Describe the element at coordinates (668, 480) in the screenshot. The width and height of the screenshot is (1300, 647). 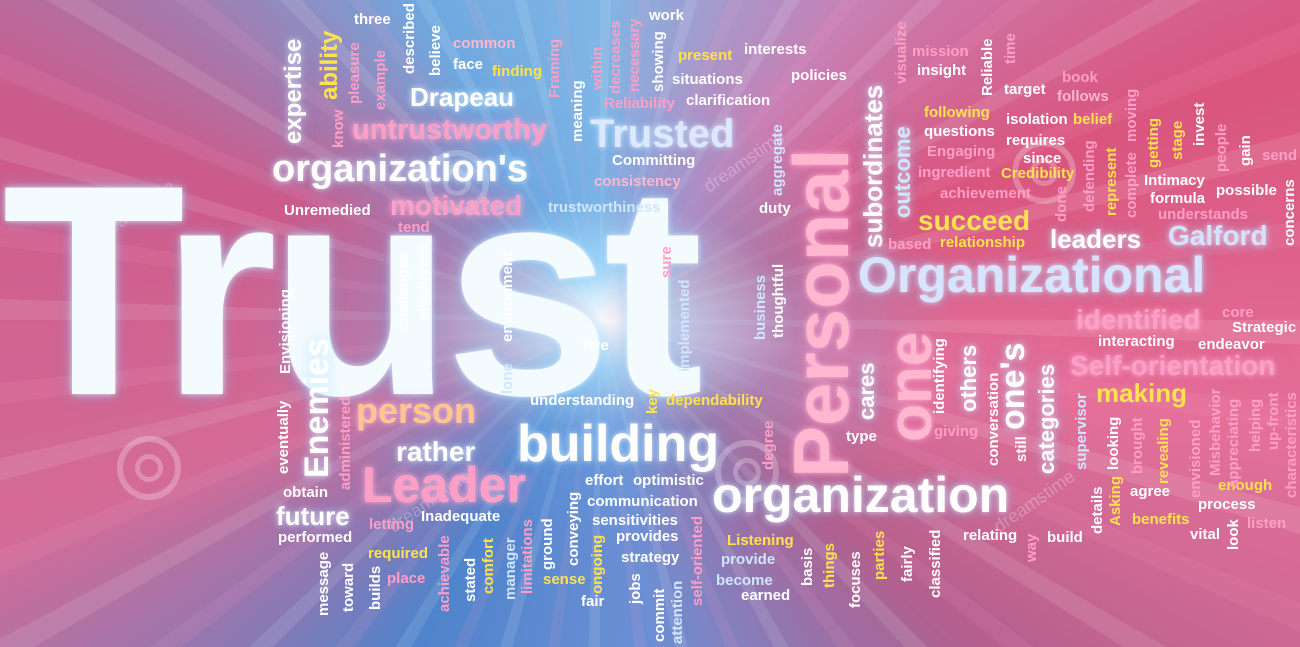
I see `word-optimistic: optimistic` at that location.